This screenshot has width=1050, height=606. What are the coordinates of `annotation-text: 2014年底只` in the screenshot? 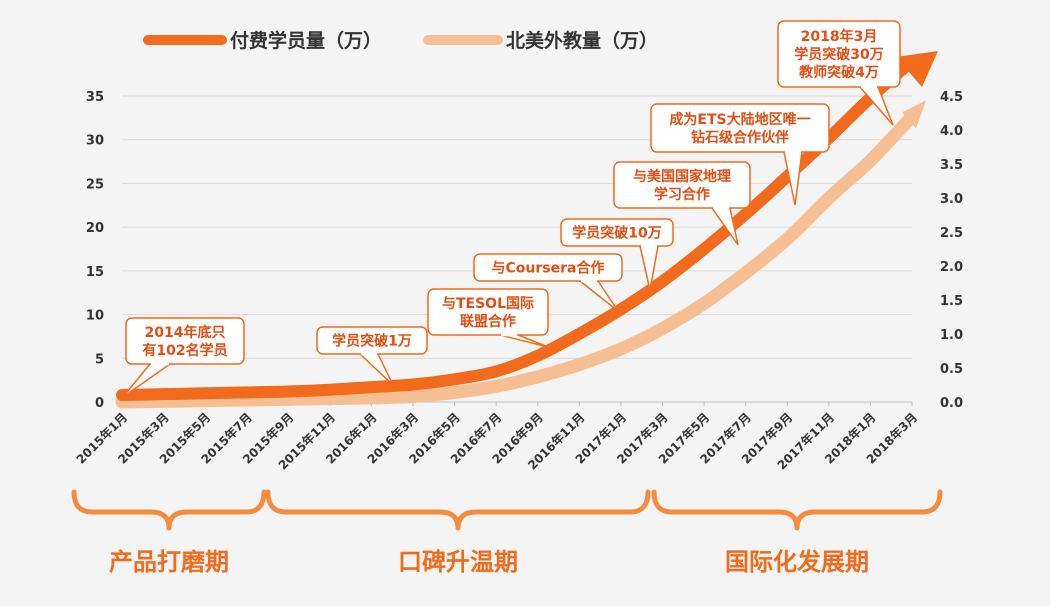 It's located at (185, 332).